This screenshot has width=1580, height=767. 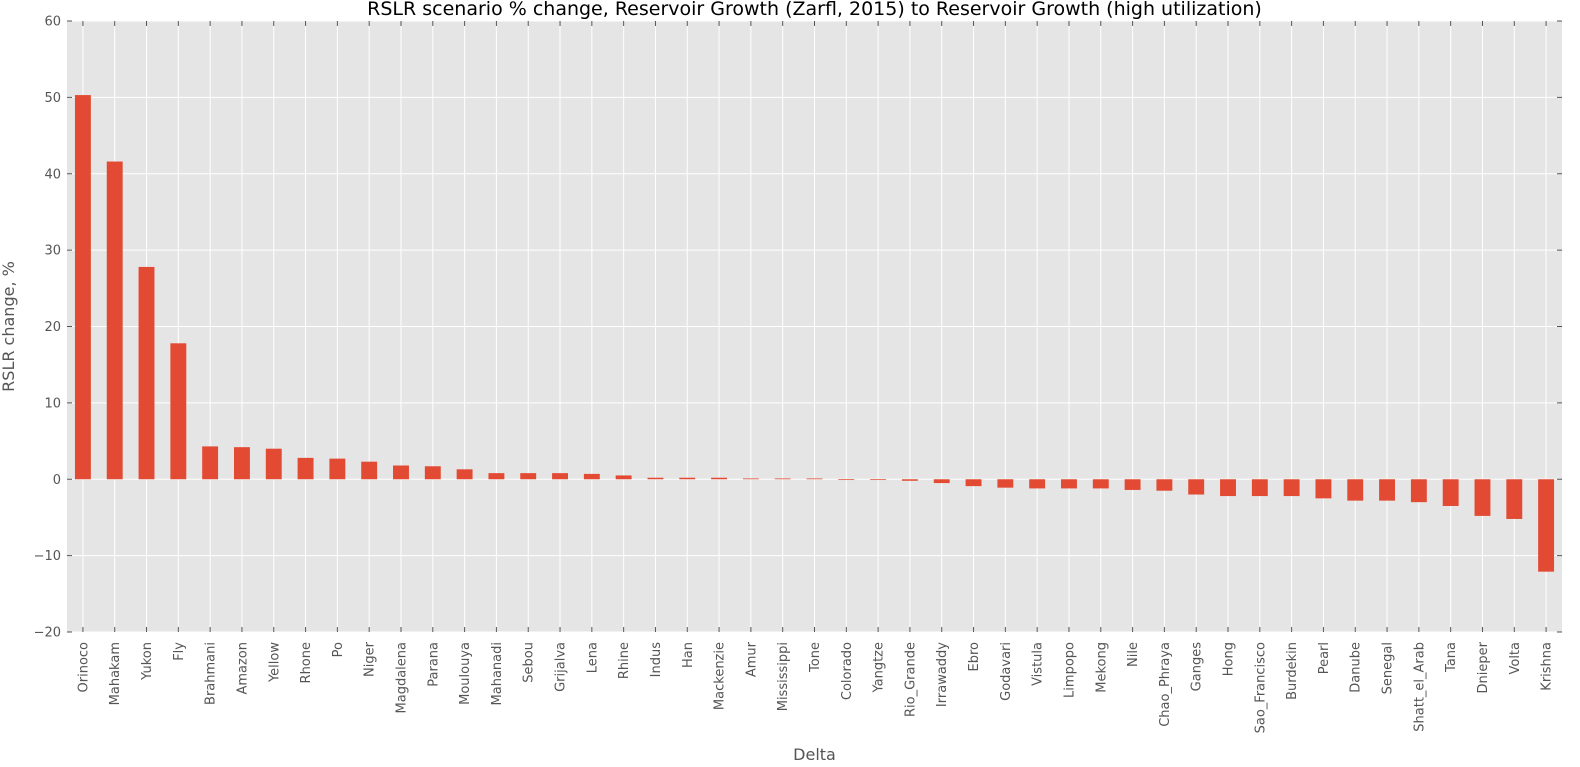 What do you see at coordinates (1419, 687) in the screenshot?
I see `x-tick-label: Shatt_el_Arab` at bounding box center [1419, 687].